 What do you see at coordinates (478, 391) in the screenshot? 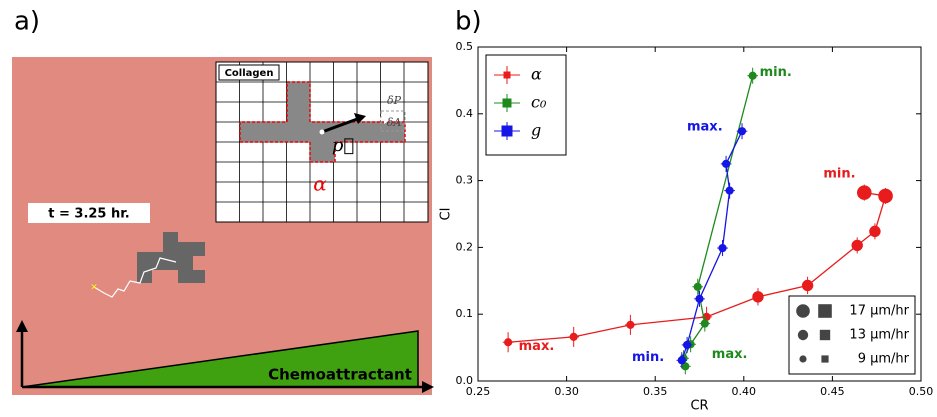
I see `x-tick-label: 0.25` at bounding box center [478, 391].